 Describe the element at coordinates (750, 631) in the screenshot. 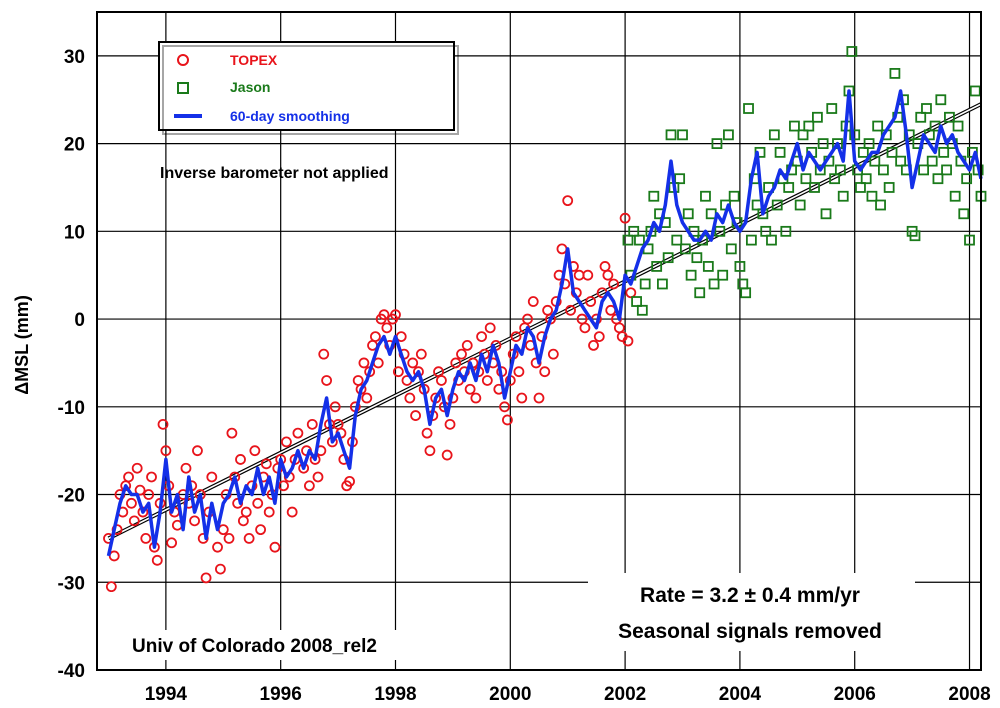

I see `annotation-seasonal: Seasonal signals removed` at that location.